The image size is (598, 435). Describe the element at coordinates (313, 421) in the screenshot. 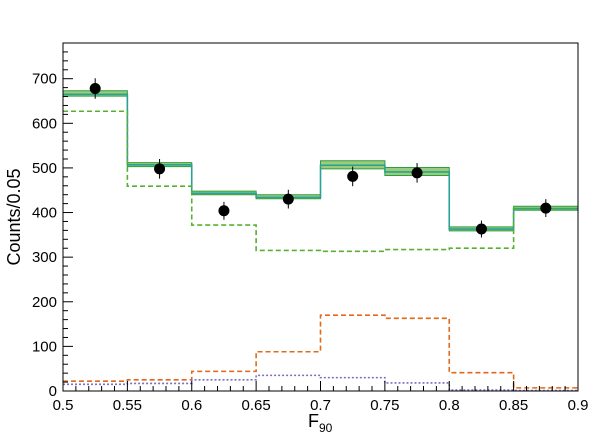

I see `x-axis-label-main: F` at that location.